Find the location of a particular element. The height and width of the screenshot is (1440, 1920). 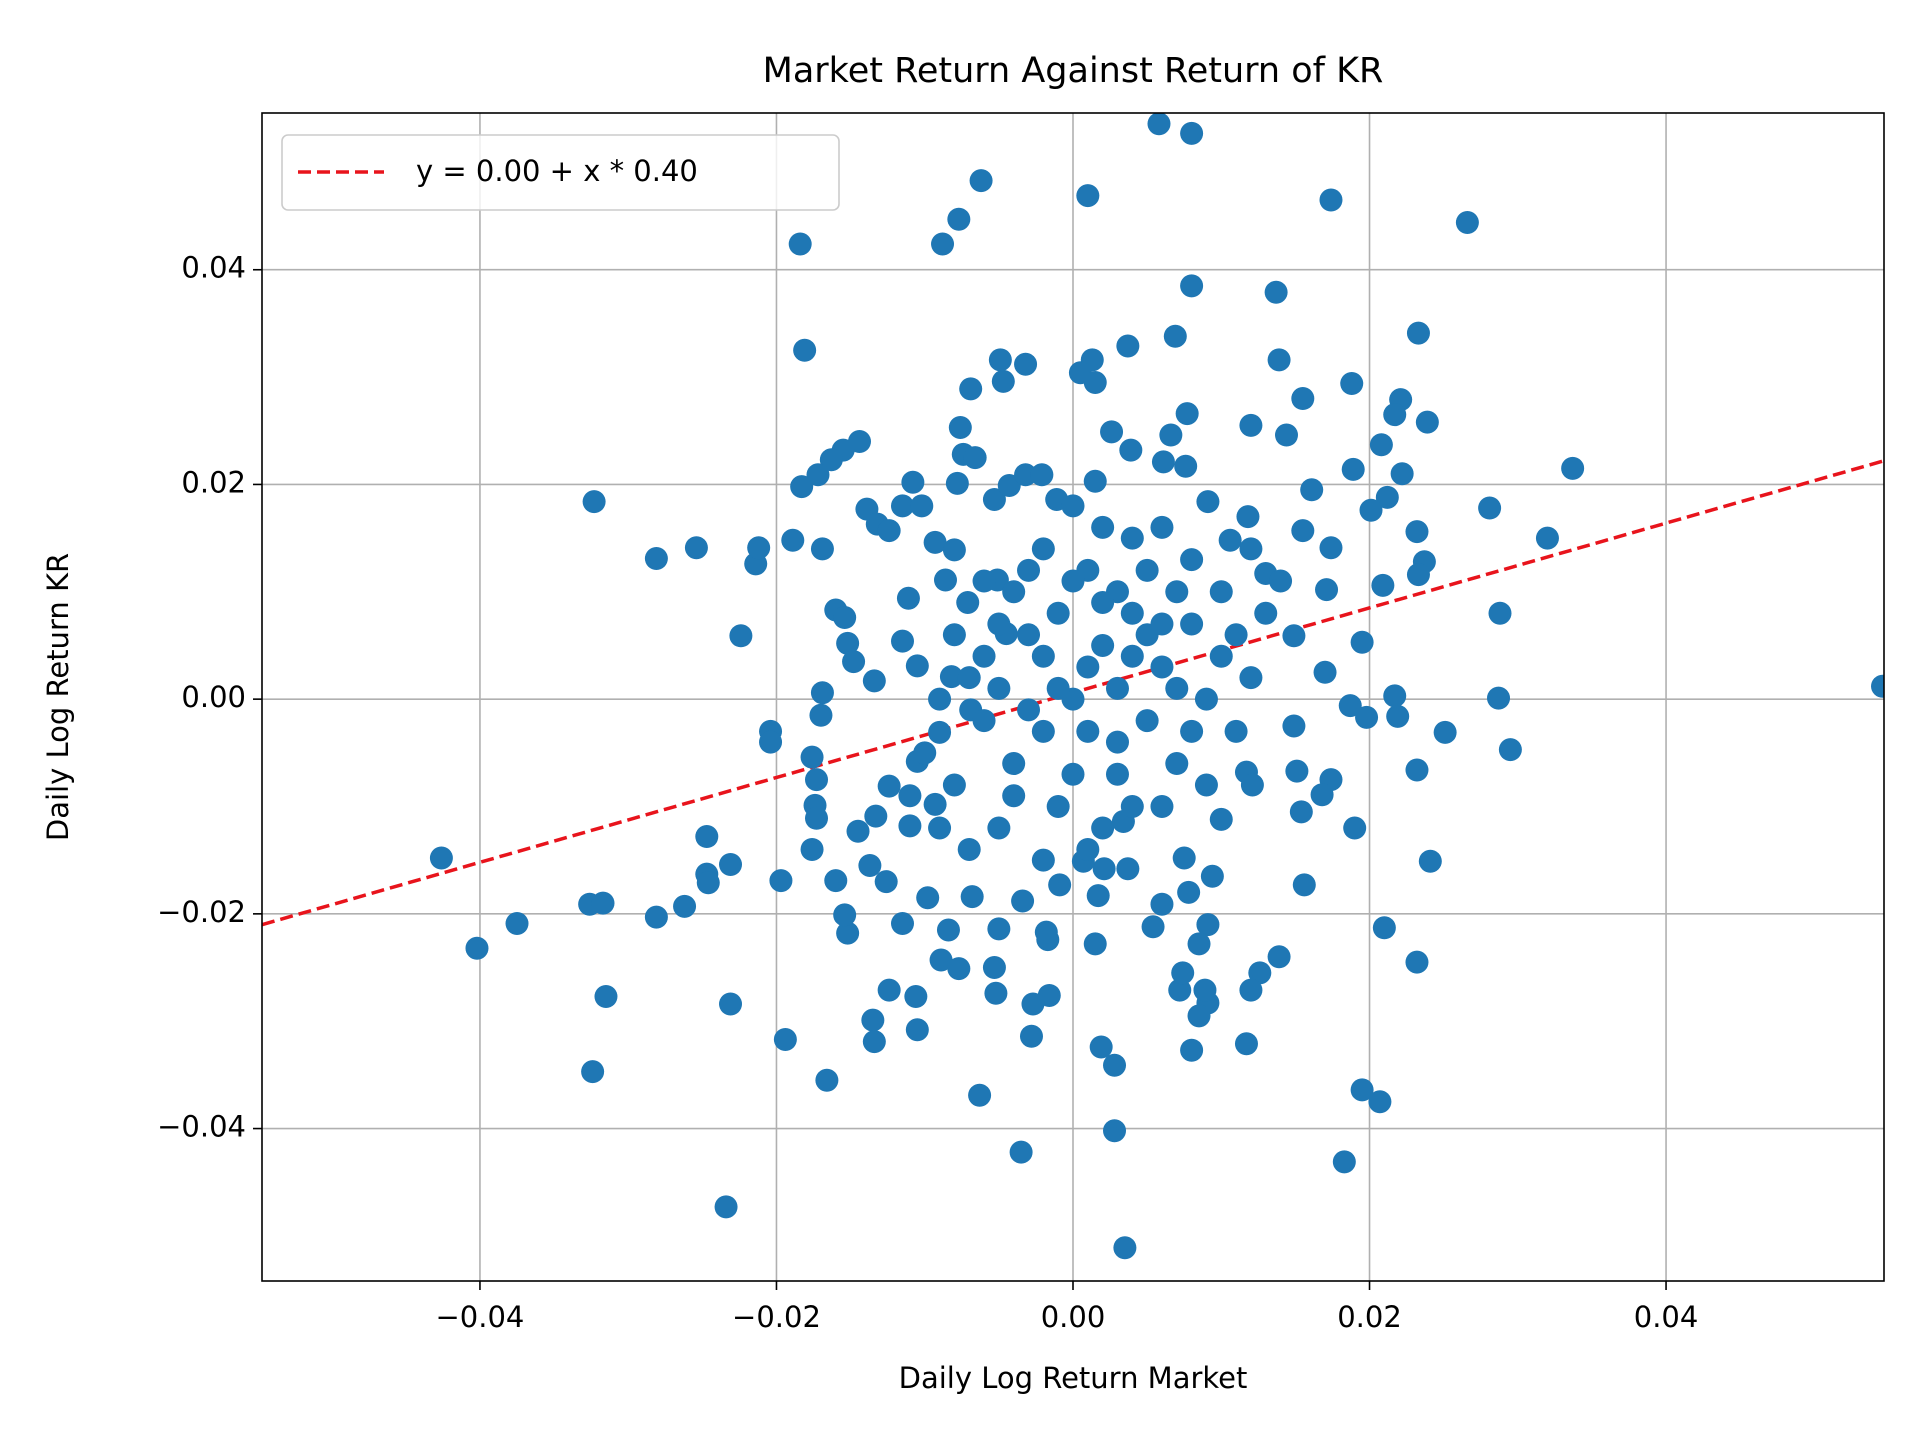

x-tick-label: −0.02 is located at coordinates (776, 1317).